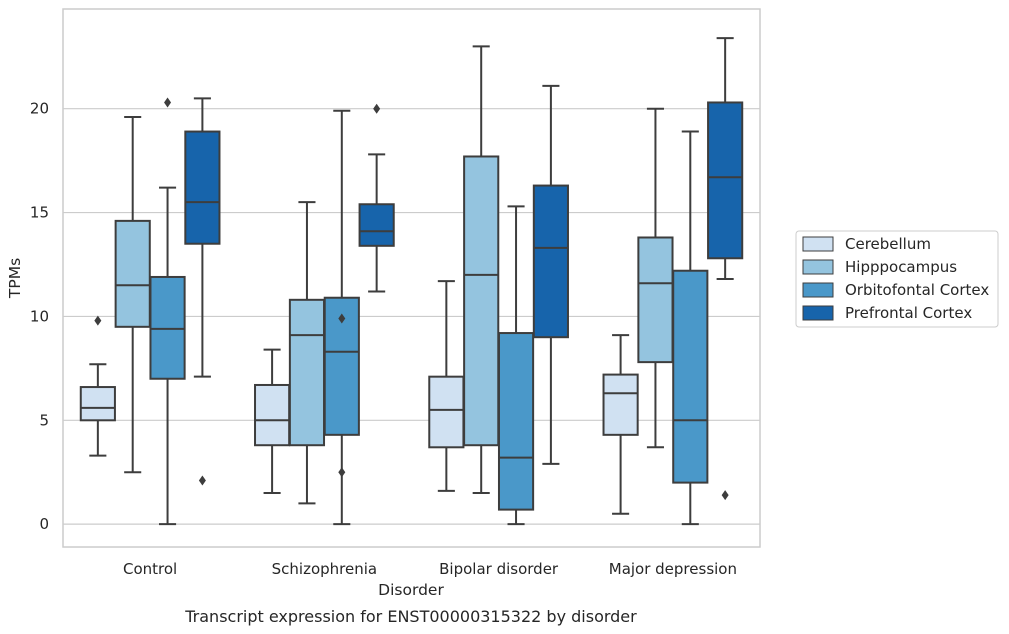  Describe the element at coordinates (673, 569) in the screenshot. I see `x-tick-label: Major depression` at that location.